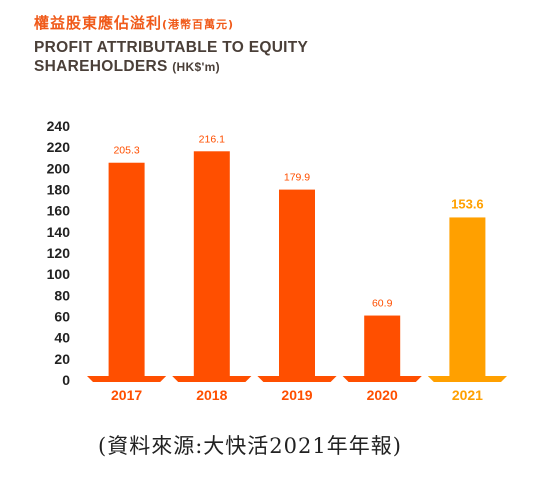  I want to click on data-label: 205.3, so click(126, 151).